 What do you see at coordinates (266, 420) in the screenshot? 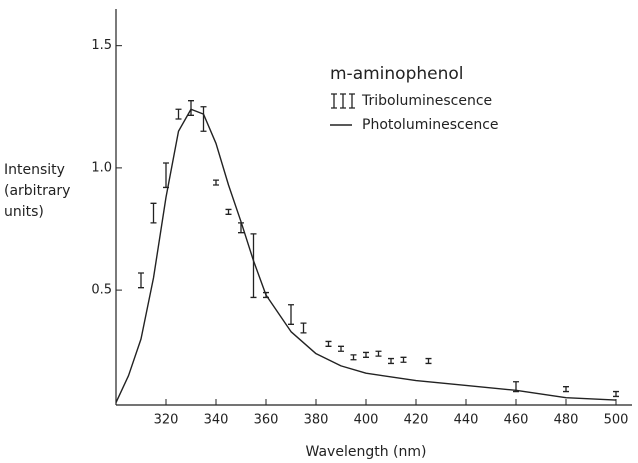
I see `x-tick-label: 360` at bounding box center [266, 420].